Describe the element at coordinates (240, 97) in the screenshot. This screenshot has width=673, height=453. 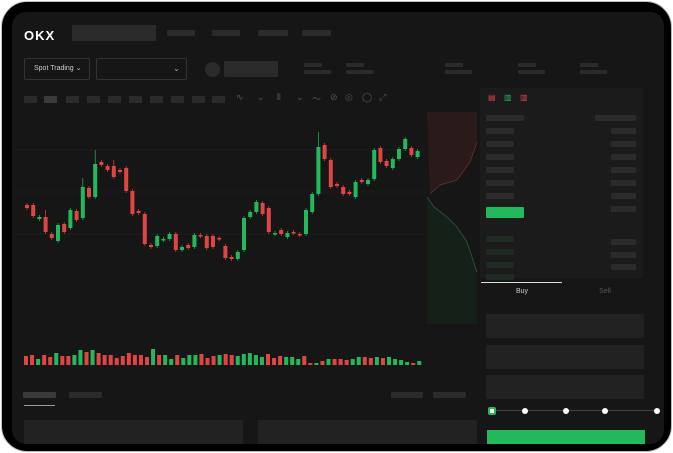
I see `indicator-icon: ∿` at that location.